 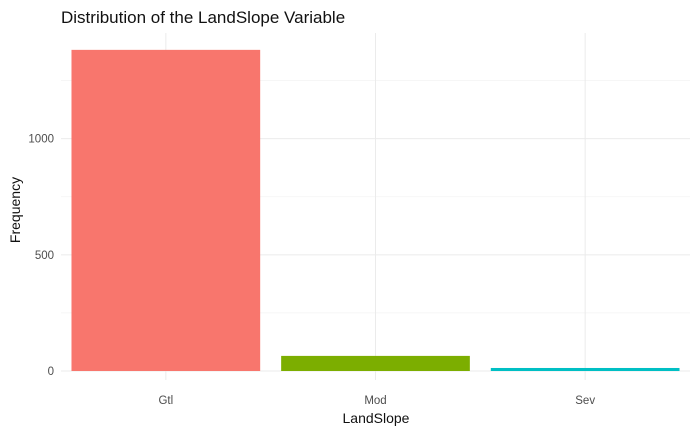 What do you see at coordinates (51, 372) in the screenshot?
I see `y-tick-label: 0` at bounding box center [51, 372].